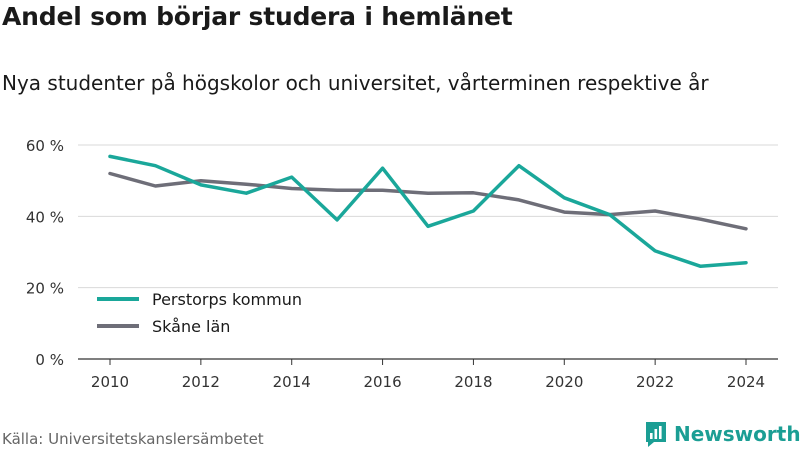 Image resolution: width=800 pixels, height=450 pixels. Describe the element at coordinates (201, 382) in the screenshot. I see `x-tick-label: 2012` at that location.